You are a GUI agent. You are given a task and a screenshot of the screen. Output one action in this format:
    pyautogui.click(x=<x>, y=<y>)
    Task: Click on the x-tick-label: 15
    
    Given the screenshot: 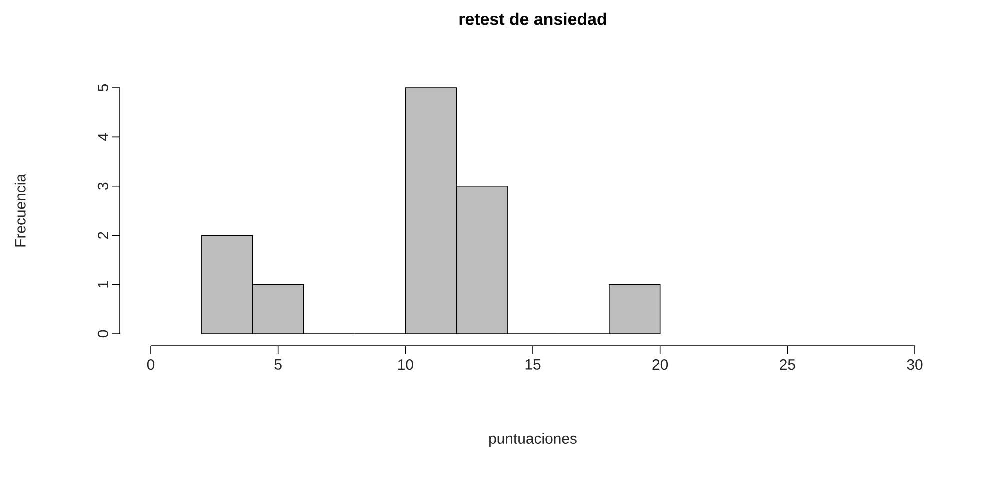 What is the action you would take?
    pyautogui.click(x=533, y=365)
    